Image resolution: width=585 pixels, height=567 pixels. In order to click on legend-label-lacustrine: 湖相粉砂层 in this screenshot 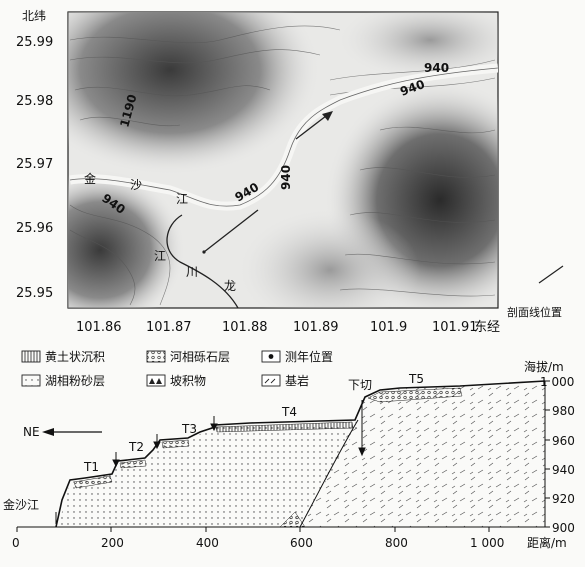, I will do `click(75, 380)`.